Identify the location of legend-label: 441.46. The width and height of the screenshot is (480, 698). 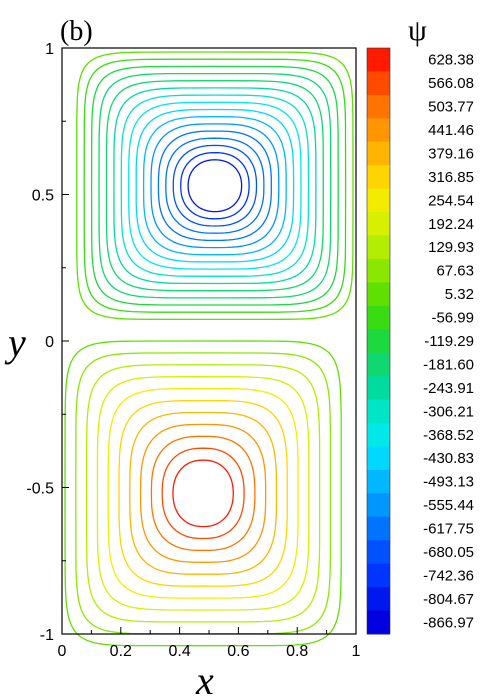
(451, 130).